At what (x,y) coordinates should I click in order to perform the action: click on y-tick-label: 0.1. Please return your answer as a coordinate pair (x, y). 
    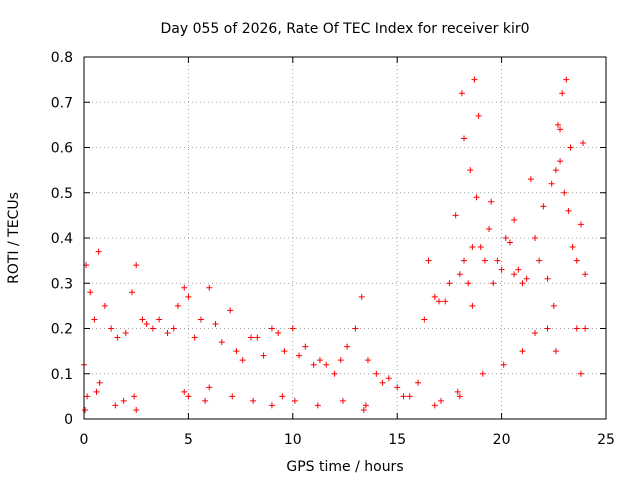
    Looking at the image, I should click on (62, 375).